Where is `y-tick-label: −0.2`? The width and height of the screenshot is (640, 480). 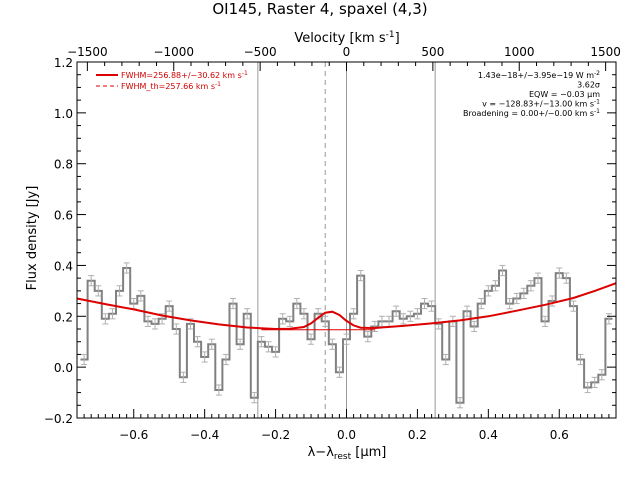
y-tick-label: −0.2 is located at coordinates (58, 419).